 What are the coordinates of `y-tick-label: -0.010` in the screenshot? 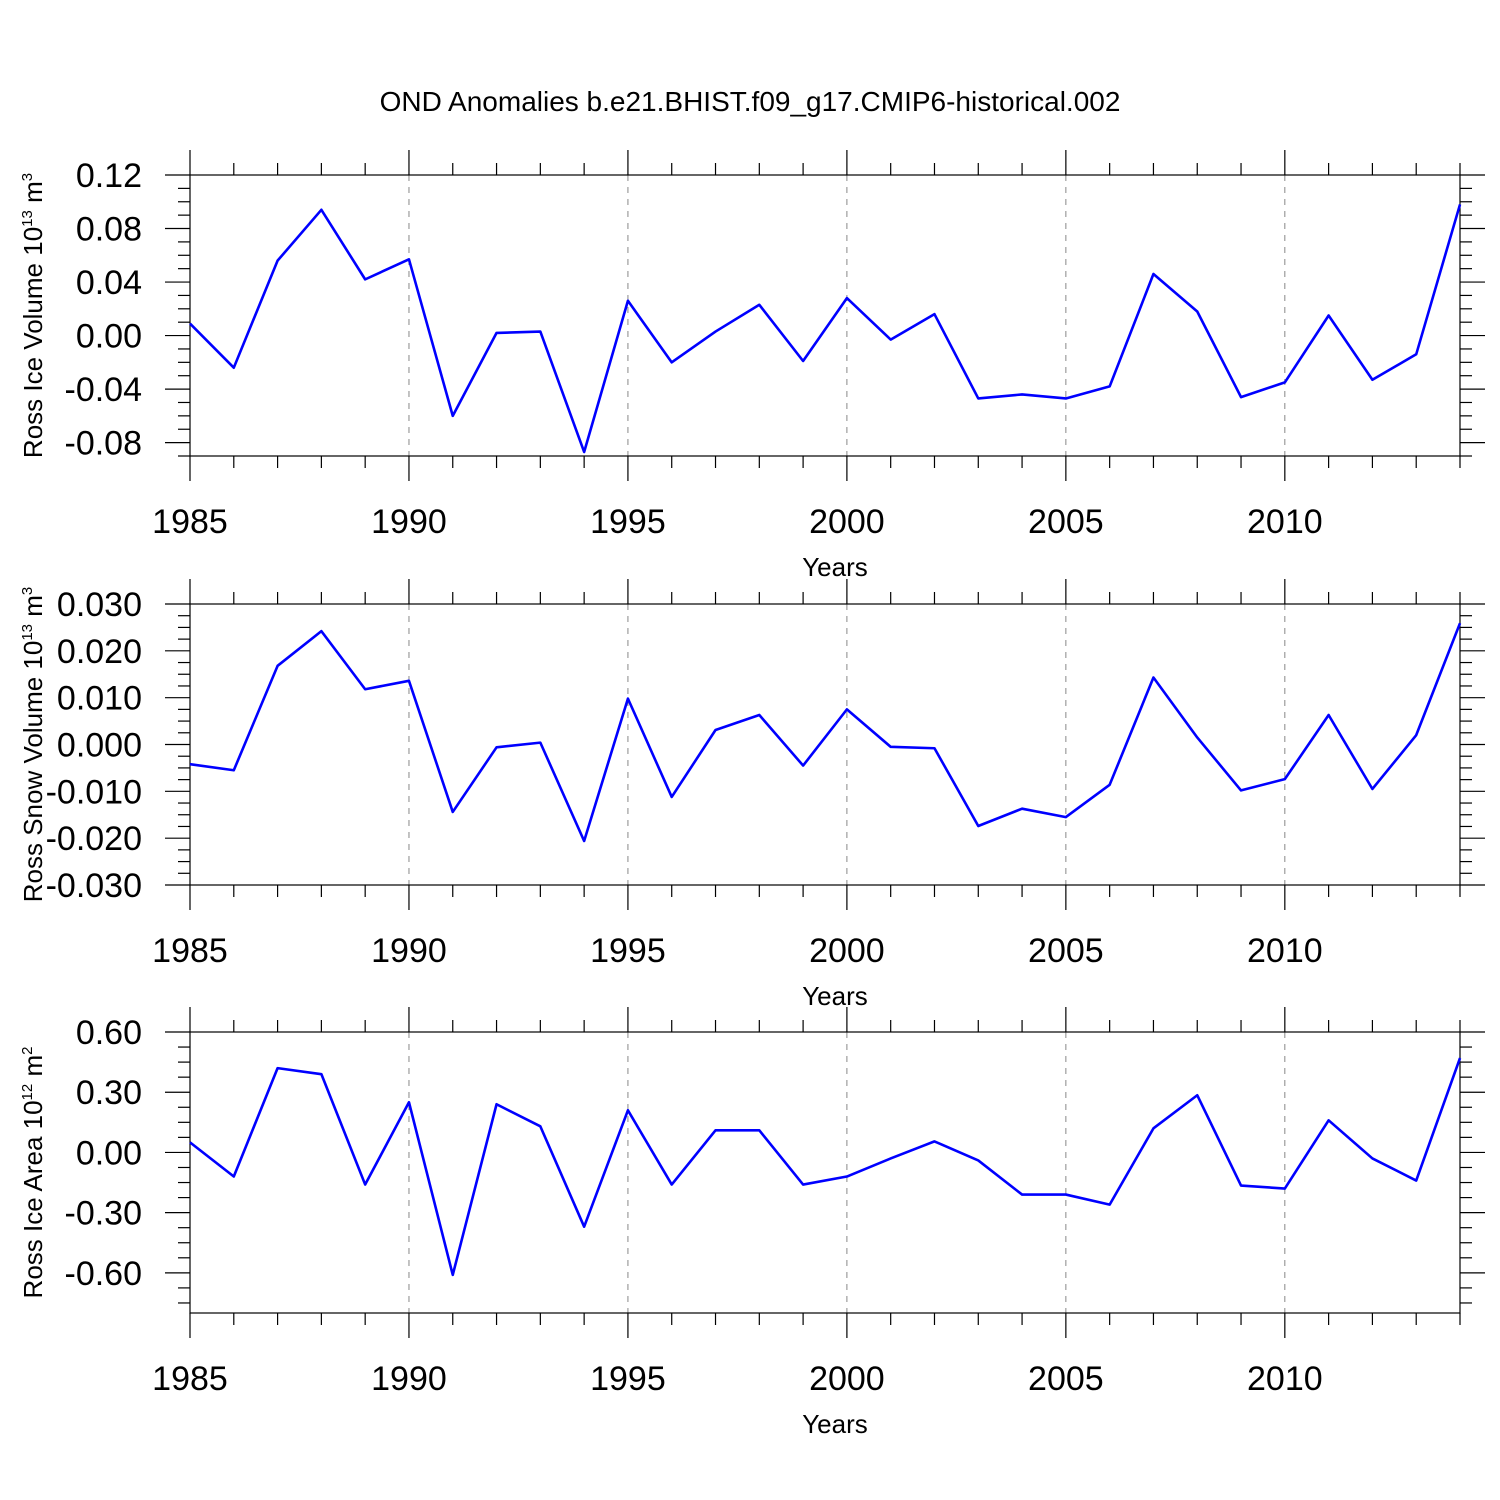 It's located at (94, 792).